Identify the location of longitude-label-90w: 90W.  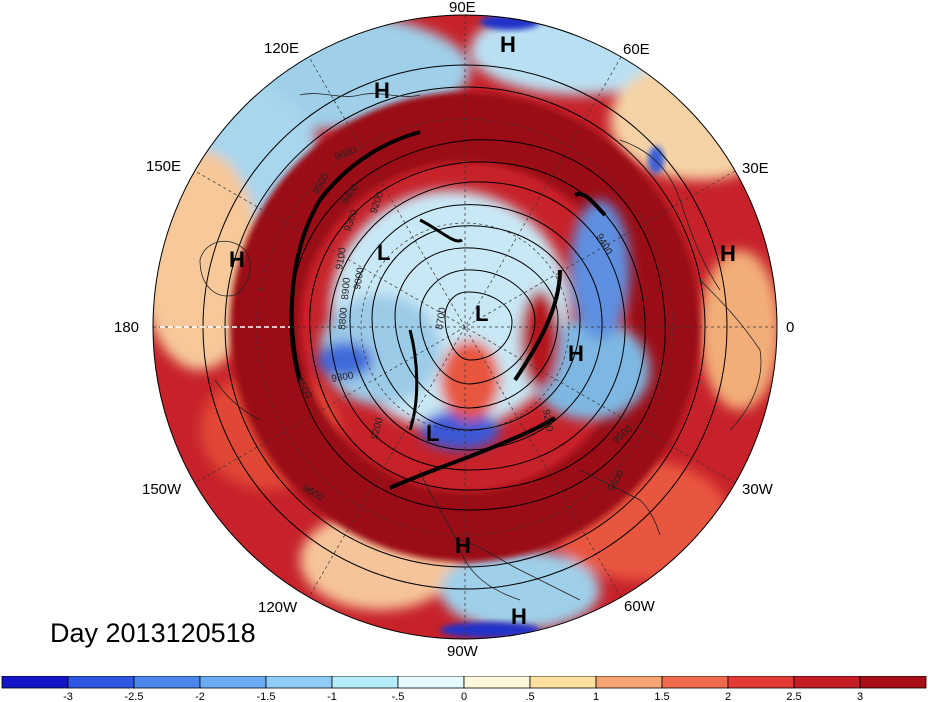
(462, 651).